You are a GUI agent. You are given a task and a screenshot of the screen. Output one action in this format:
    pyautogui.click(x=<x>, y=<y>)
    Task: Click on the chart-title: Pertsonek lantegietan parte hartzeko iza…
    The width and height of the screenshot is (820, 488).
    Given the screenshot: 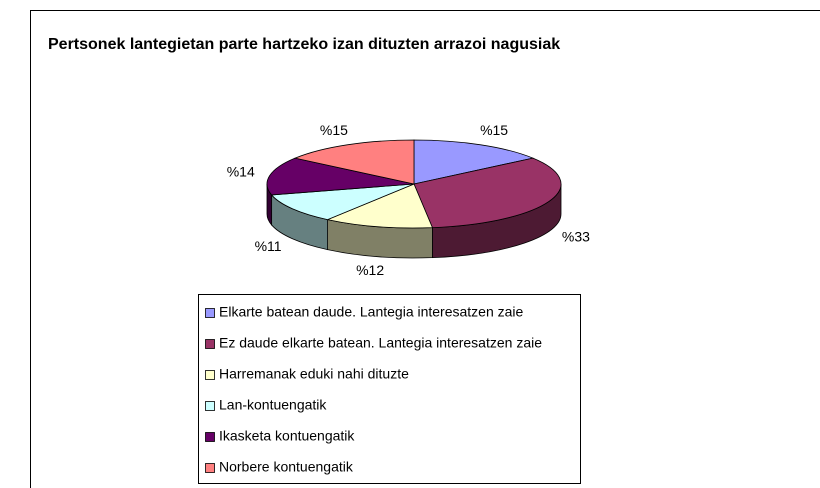 What is the action you would take?
    pyautogui.click(x=304, y=44)
    